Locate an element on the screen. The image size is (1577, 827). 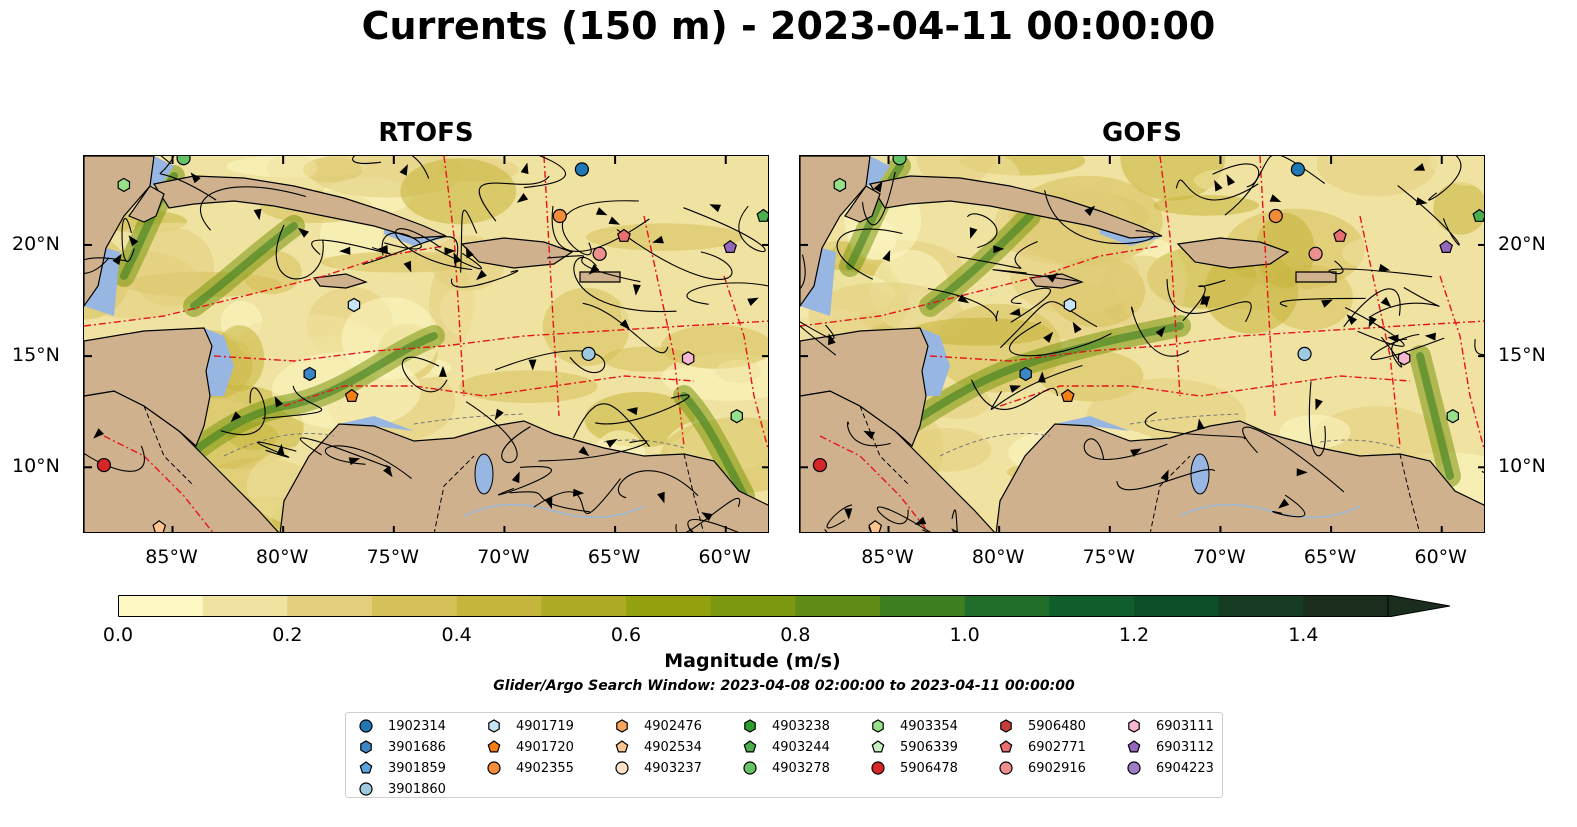
legend-item: 4902534 is located at coordinates (658, 747).